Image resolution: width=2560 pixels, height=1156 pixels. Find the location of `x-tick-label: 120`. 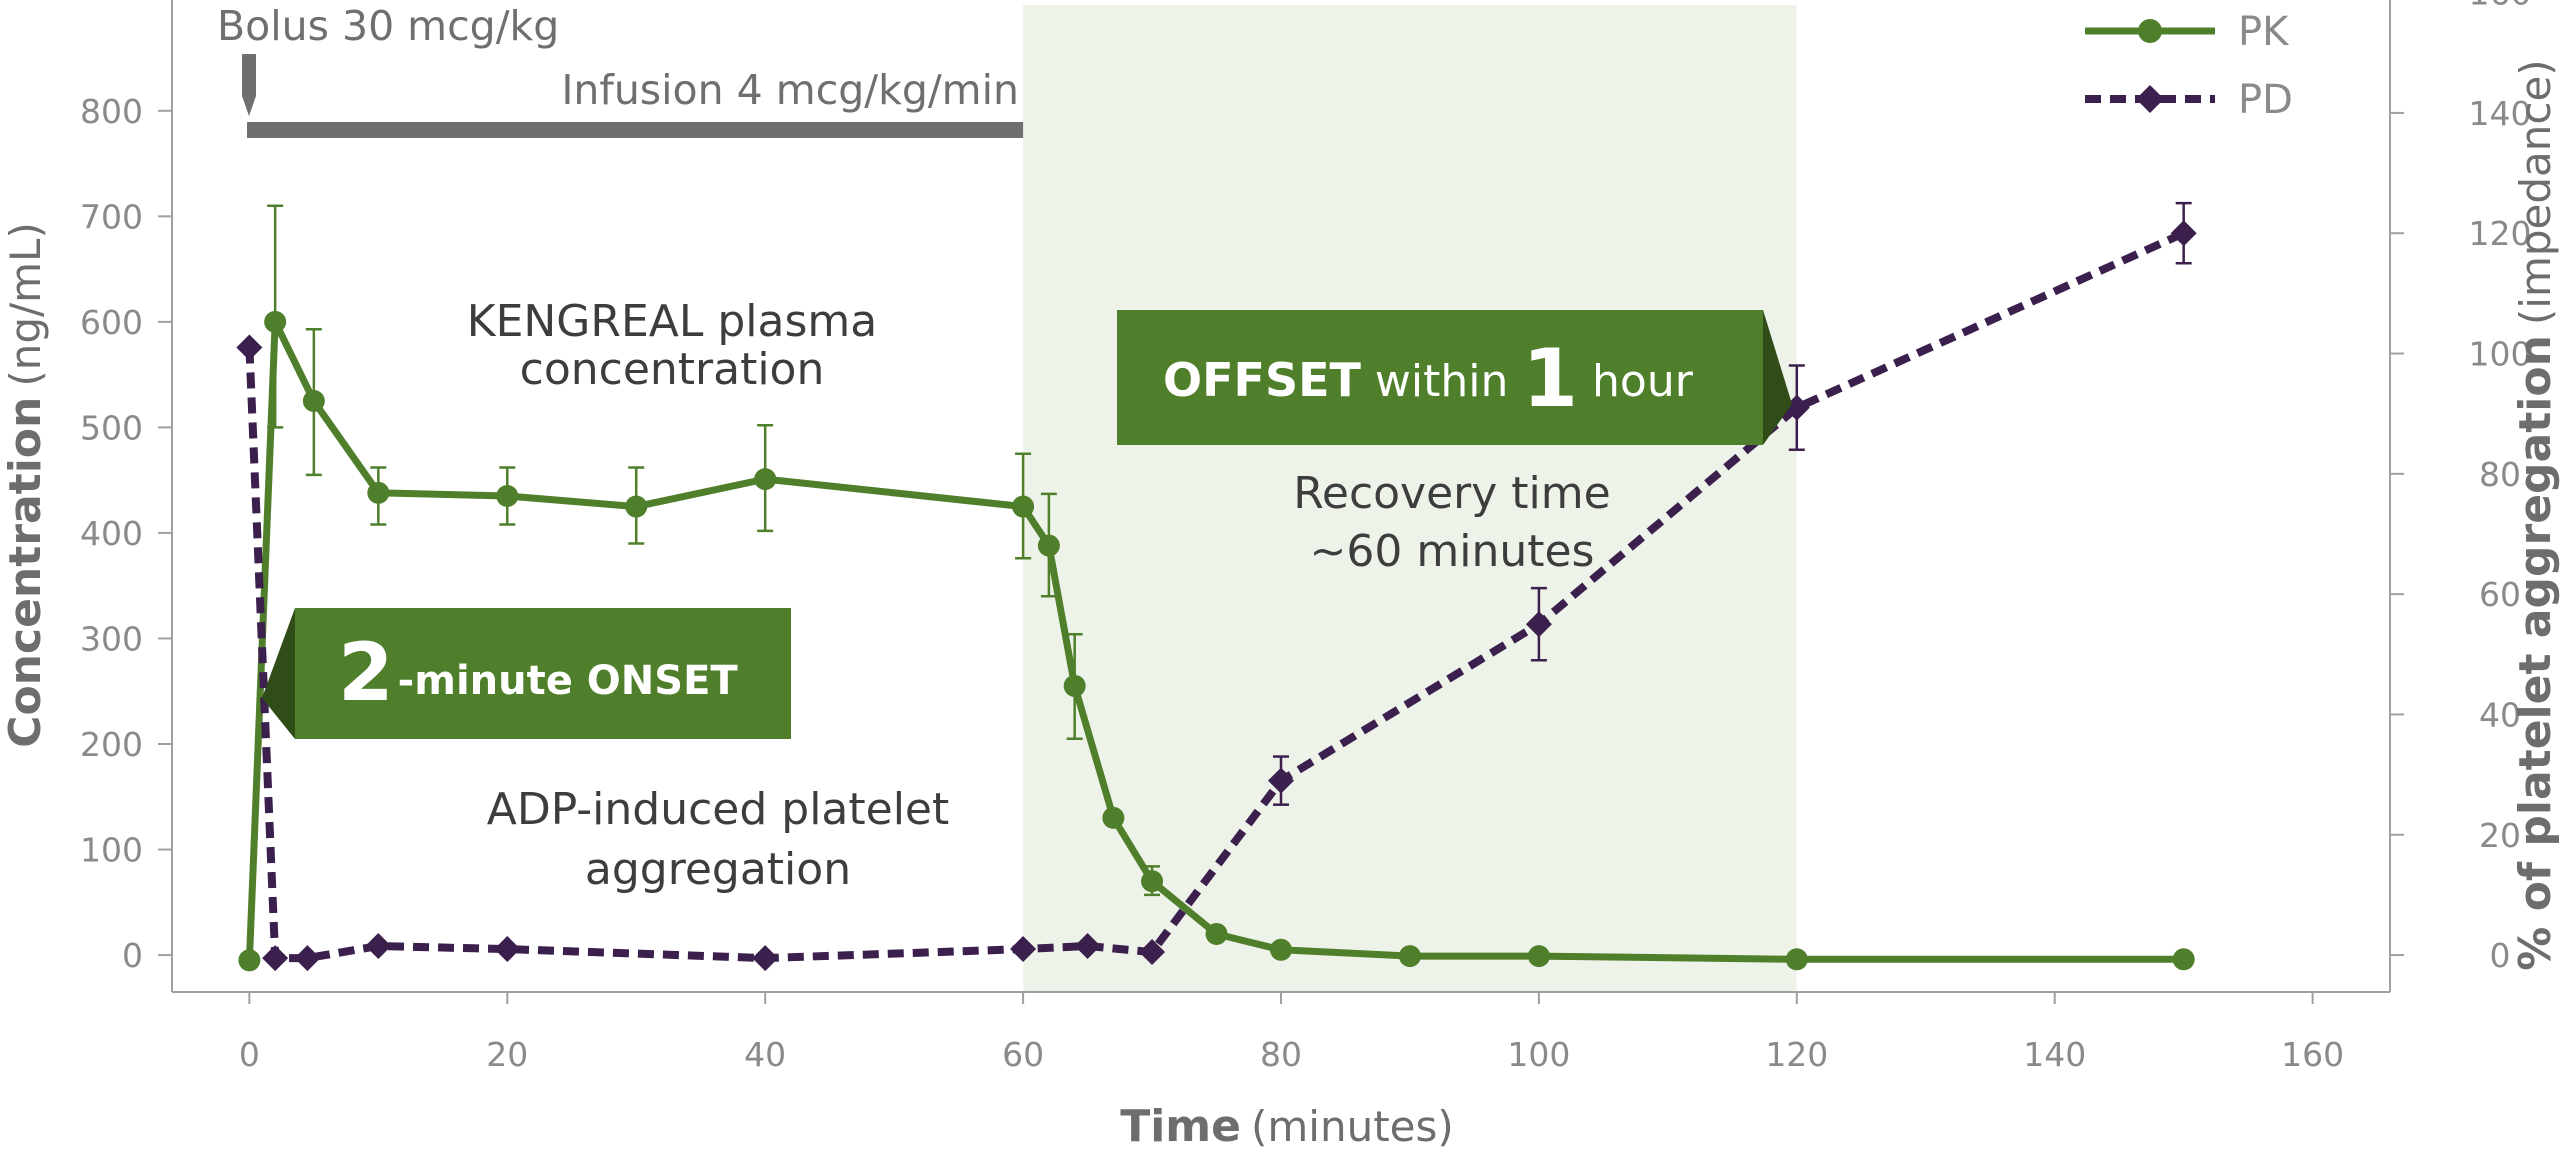

x-tick-label: 120 is located at coordinates (1796, 1054).